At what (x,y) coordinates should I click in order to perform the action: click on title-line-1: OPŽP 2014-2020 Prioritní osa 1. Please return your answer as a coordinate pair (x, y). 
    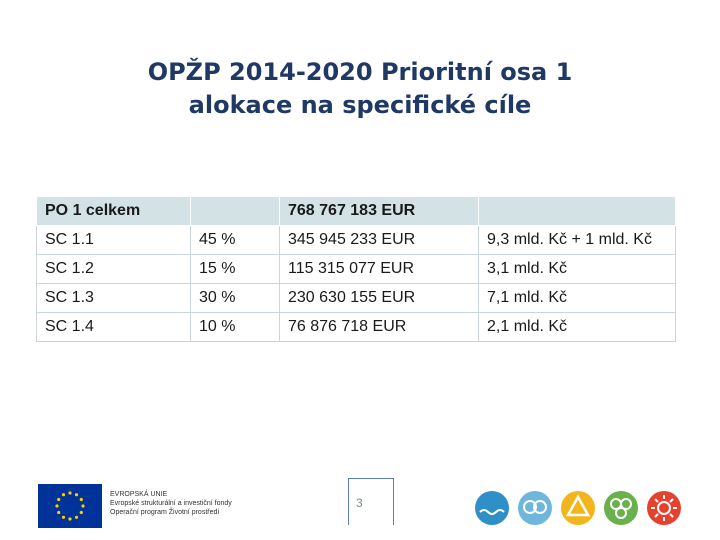
    Looking at the image, I should click on (360, 72).